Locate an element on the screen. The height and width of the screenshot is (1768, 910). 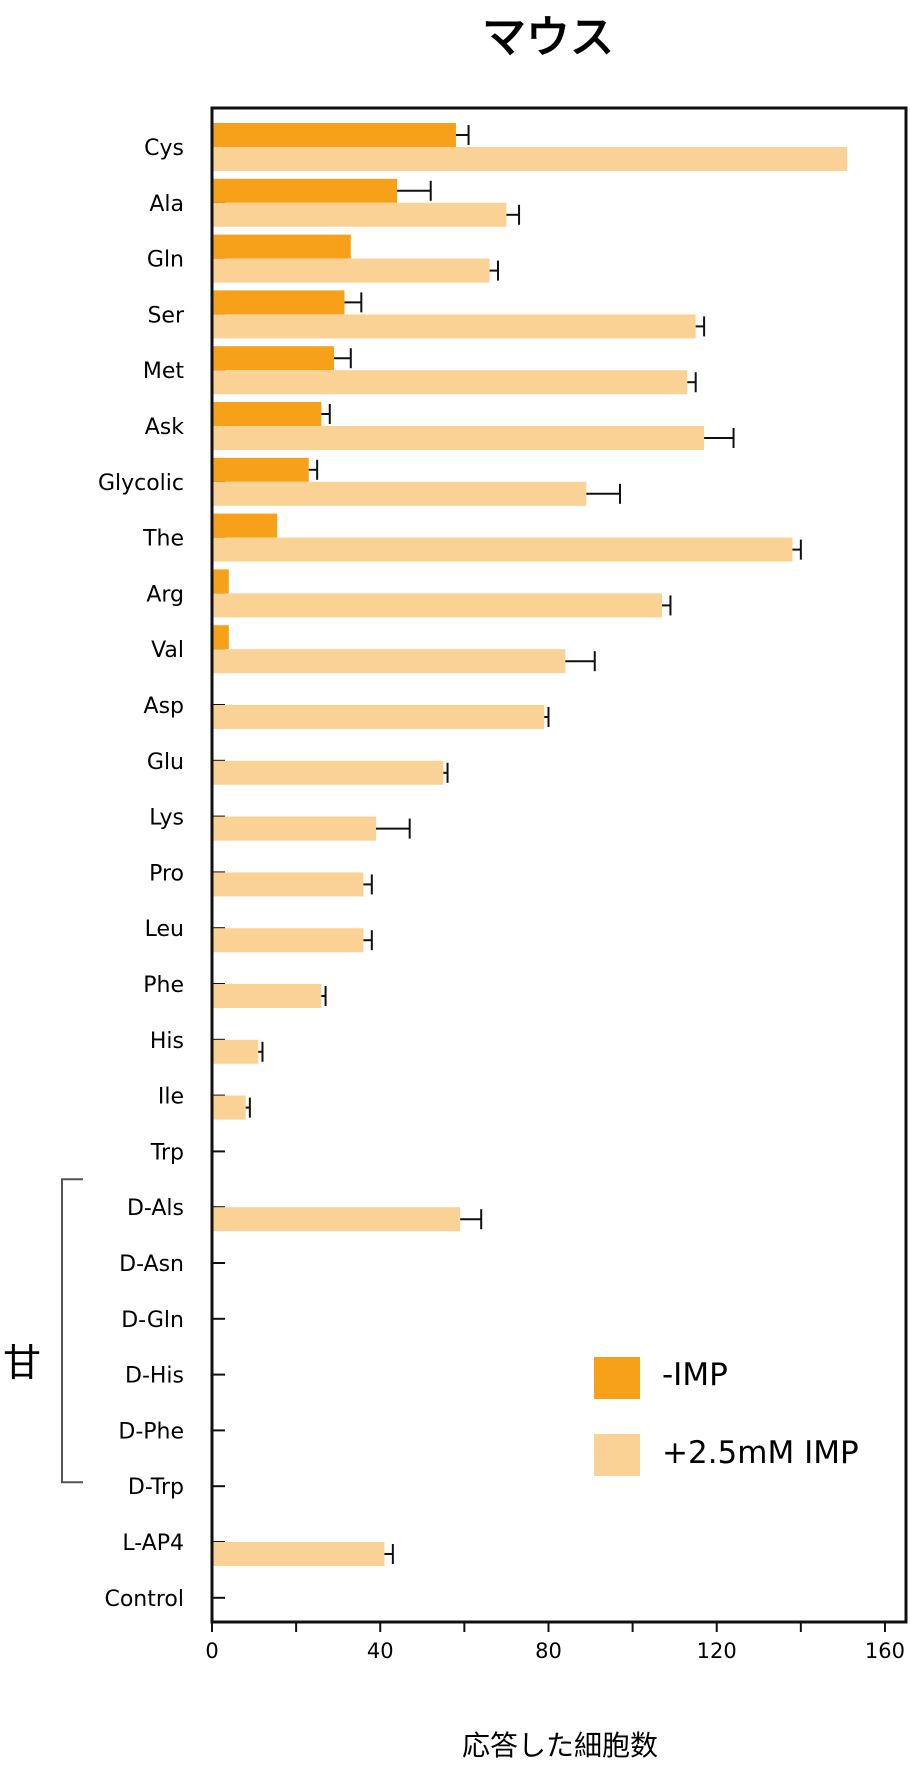
bar-2-5mm-imp-glycolic is located at coordinates (399, 493).